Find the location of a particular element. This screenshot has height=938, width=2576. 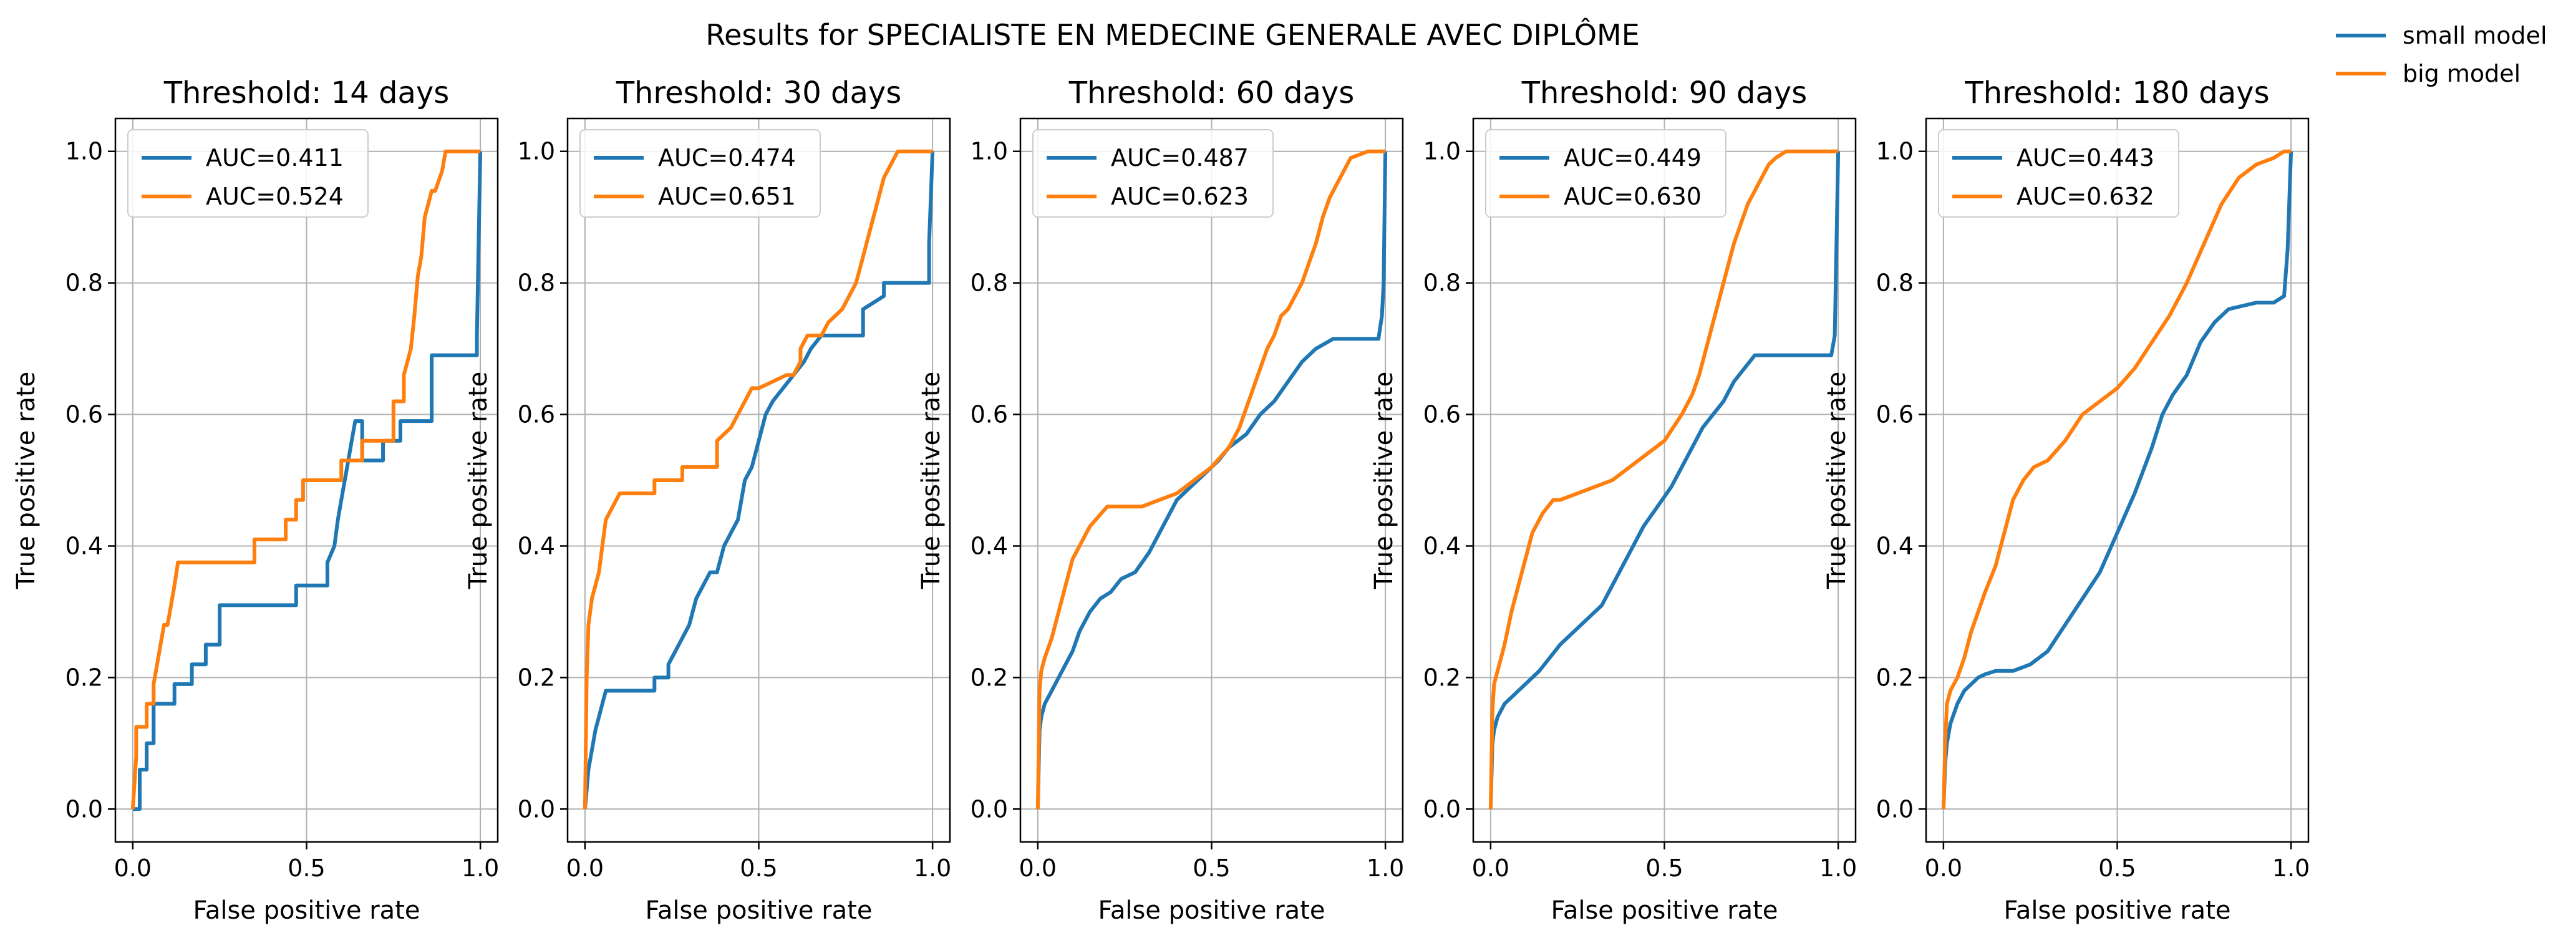

auc-label-small-model: AUC=0.487 is located at coordinates (1180, 158).